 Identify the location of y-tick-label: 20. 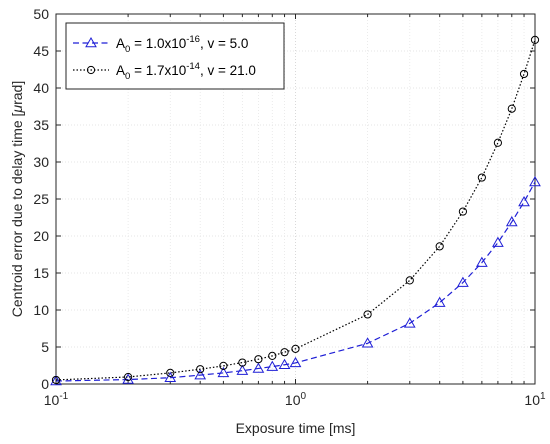
(41, 236).